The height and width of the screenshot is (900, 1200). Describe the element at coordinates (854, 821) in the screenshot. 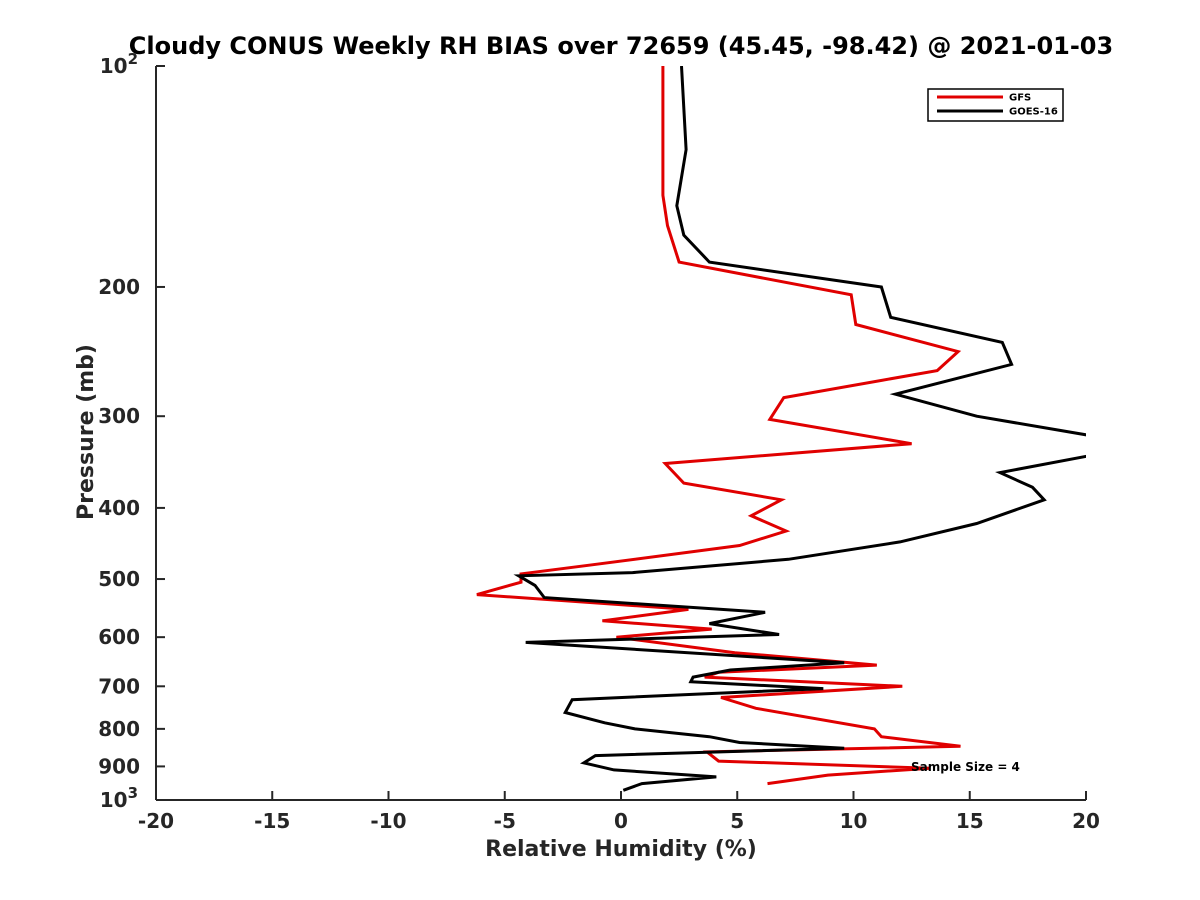

I see `x-tick-label: 10` at that location.